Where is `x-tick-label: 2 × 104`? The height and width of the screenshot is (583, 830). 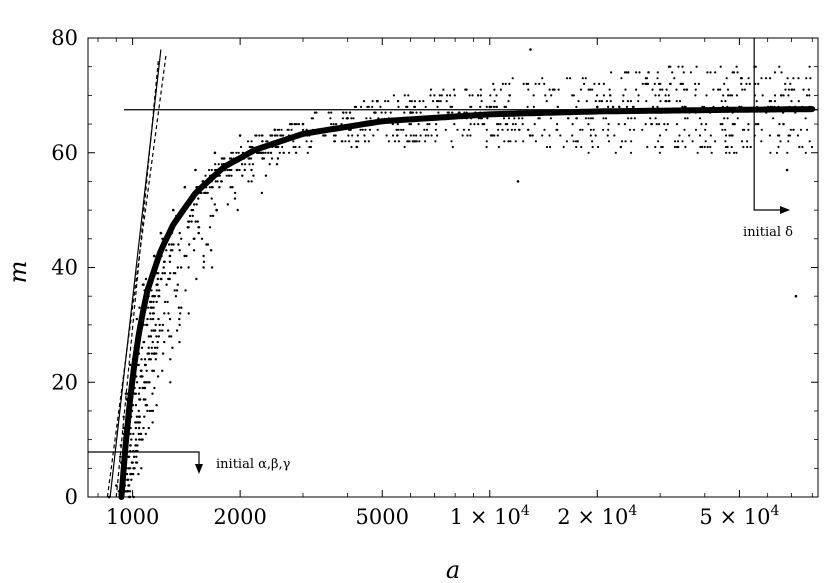 x-tick-label: 2 × 104 is located at coordinates (597, 516).